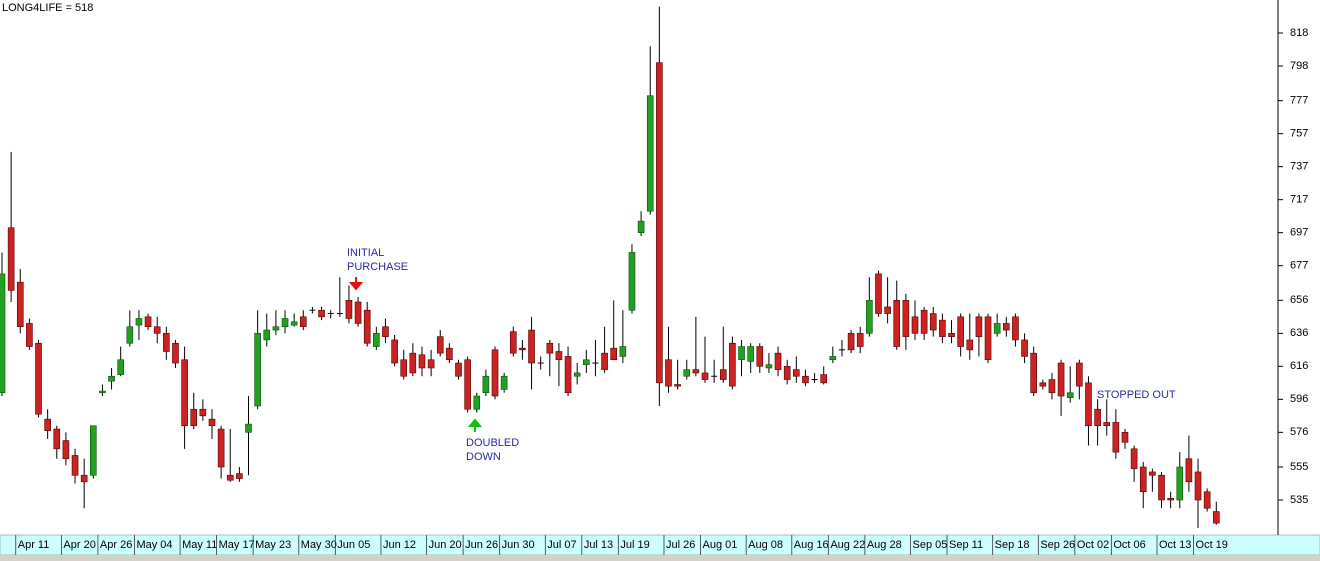  Describe the element at coordinates (365, 253) in the screenshot. I see `annotation: INITIAL` at that location.